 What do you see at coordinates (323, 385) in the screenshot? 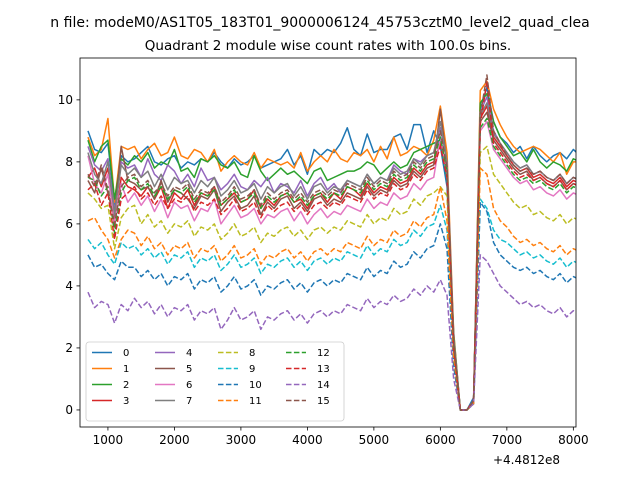
I see `legend-label-14: 14` at bounding box center [323, 385].